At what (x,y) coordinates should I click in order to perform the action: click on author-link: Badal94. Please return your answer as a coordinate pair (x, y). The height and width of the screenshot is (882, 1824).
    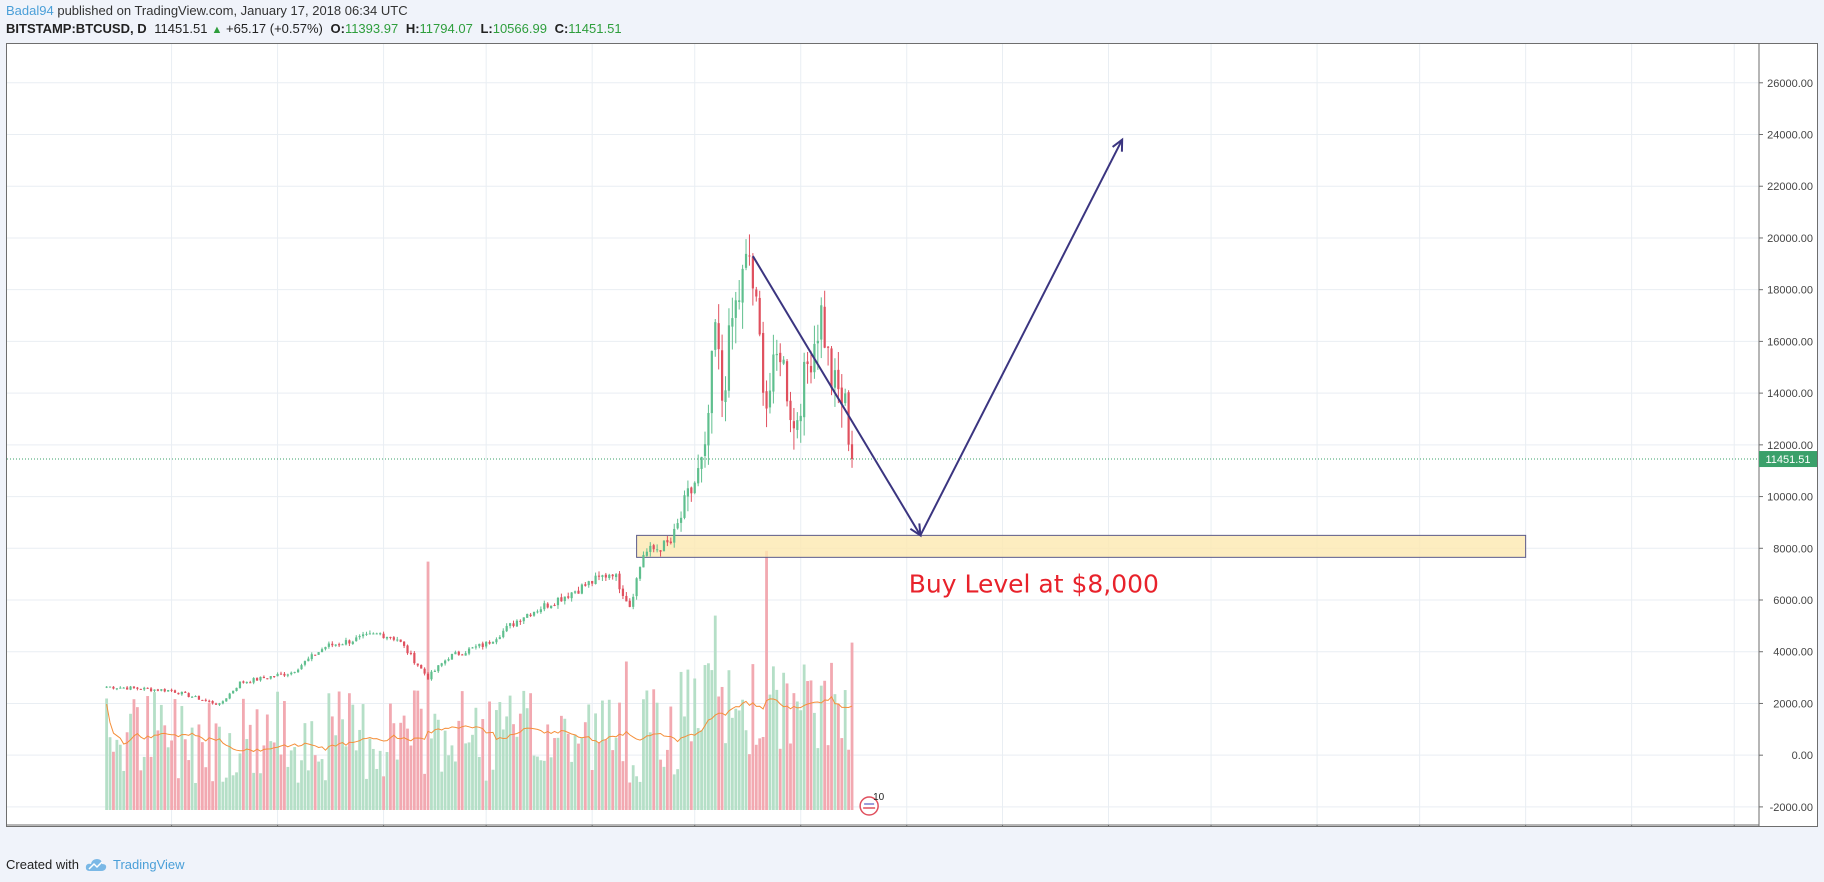
    Looking at the image, I should click on (30, 10).